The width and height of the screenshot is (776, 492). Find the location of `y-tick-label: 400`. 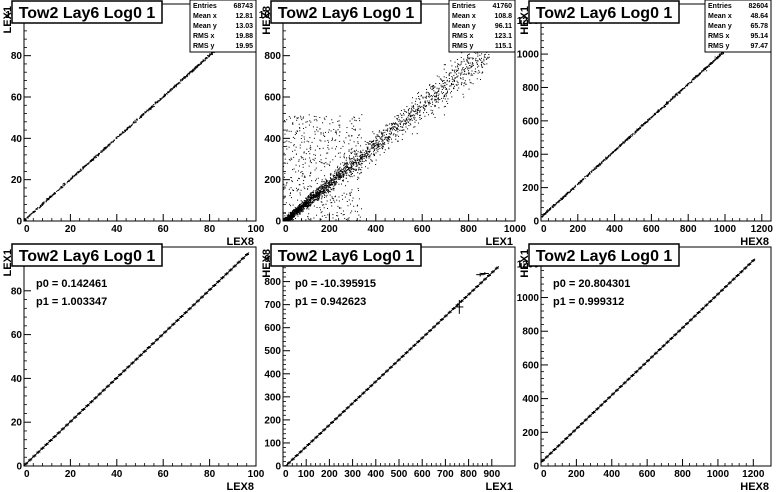

y-tick-label: 400 is located at coordinates (272, 139).